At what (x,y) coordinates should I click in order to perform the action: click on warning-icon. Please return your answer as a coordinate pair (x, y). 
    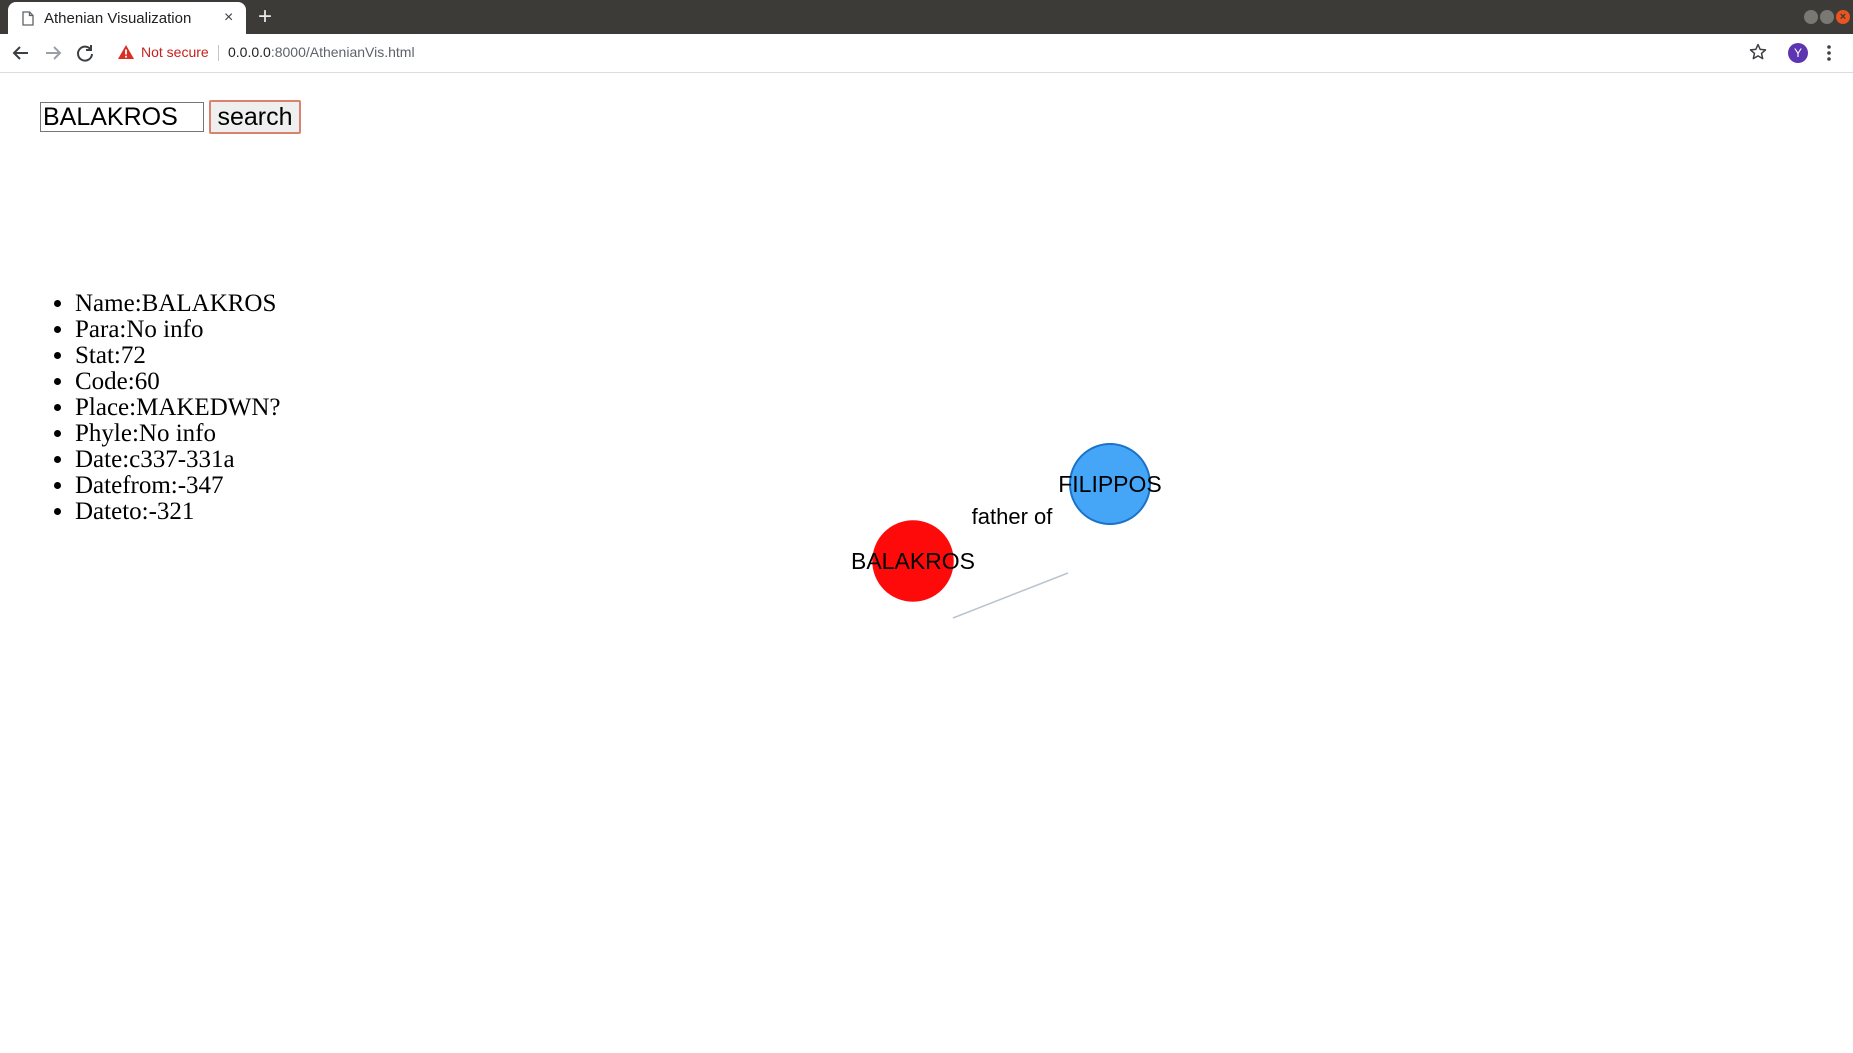
    Looking at the image, I should click on (126, 54).